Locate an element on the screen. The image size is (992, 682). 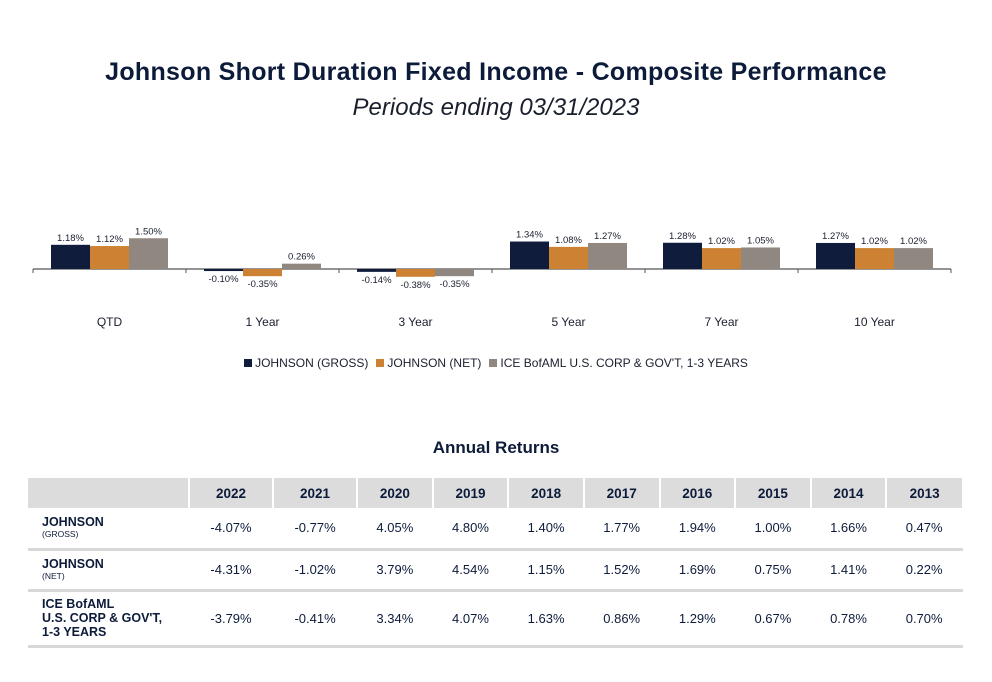
year-header: 2013 is located at coordinates (924, 493).